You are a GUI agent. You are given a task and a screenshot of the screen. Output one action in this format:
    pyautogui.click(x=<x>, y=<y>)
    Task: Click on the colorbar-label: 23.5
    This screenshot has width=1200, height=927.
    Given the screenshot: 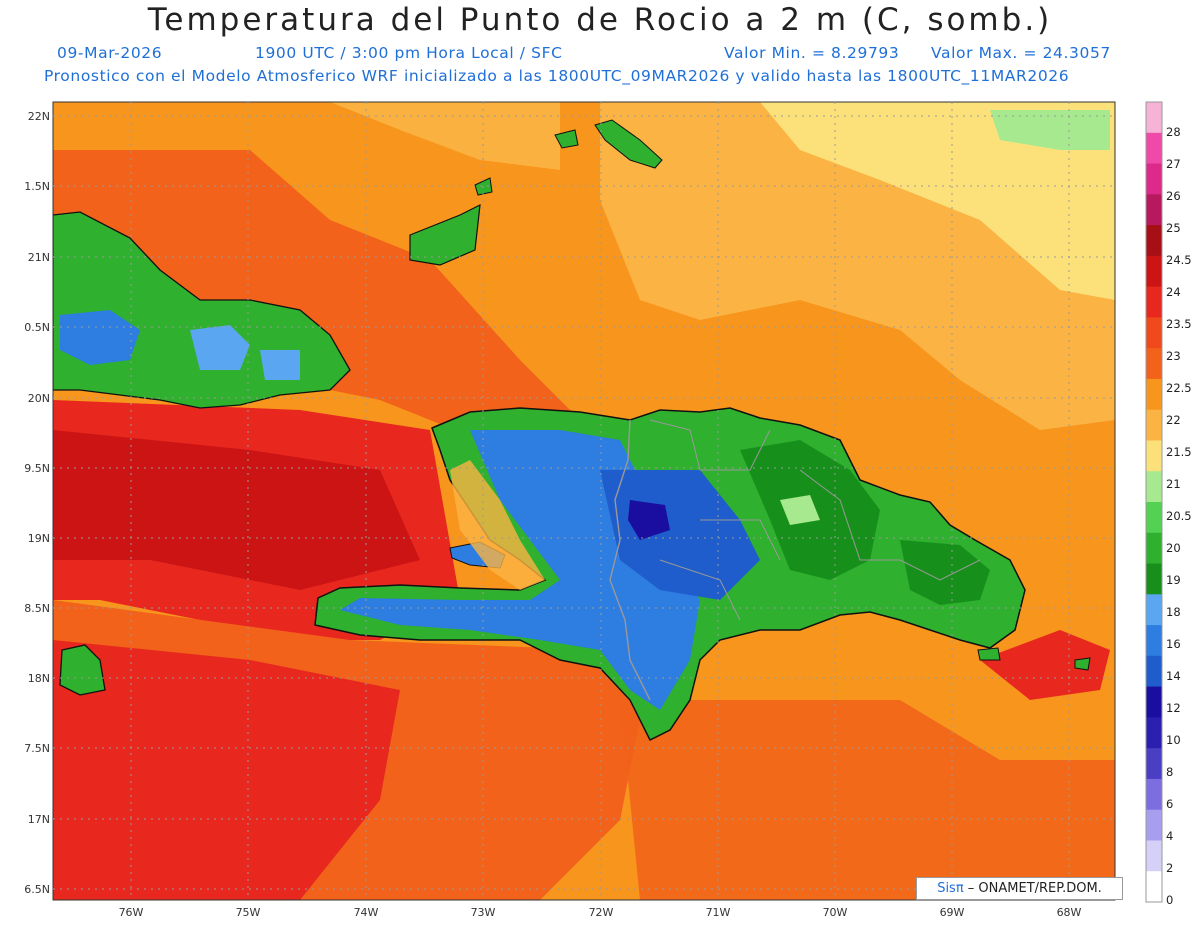 What is the action you would take?
    pyautogui.click(x=1179, y=324)
    